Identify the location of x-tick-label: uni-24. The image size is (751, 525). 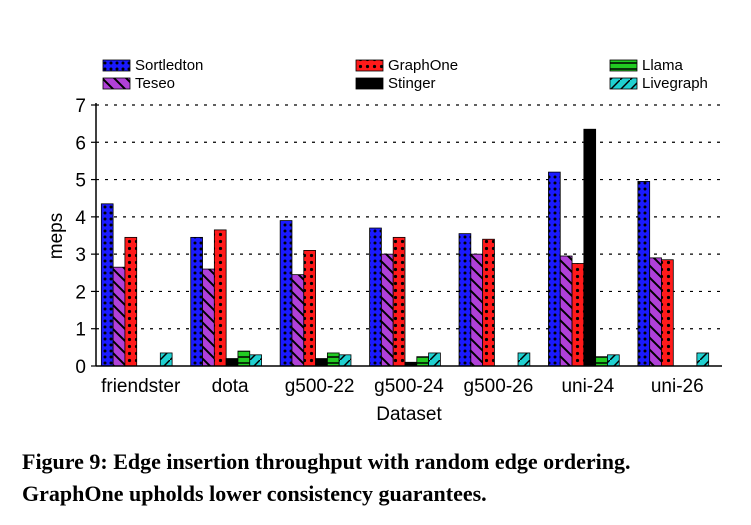
(587, 386).